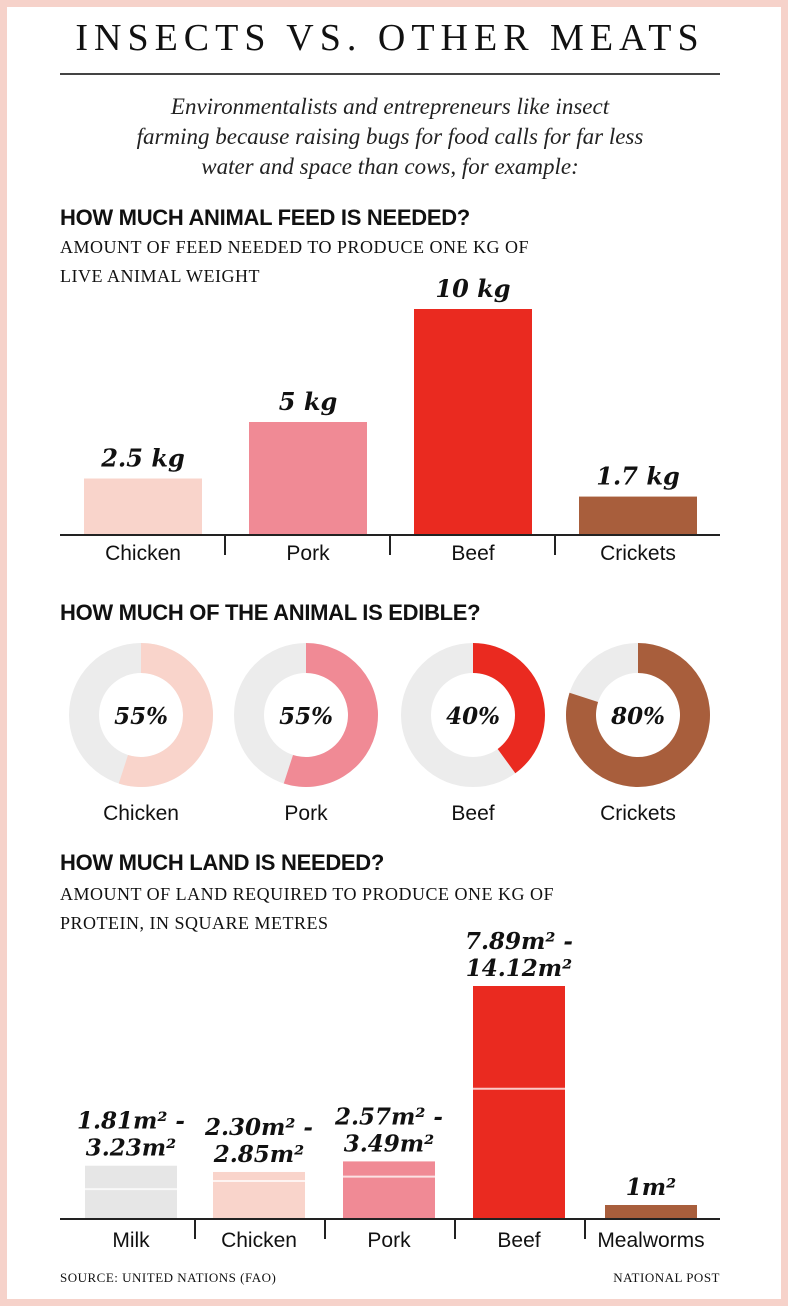 The width and height of the screenshot is (788, 1306). What do you see at coordinates (308, 401) in the screenshot?
I see `feed-value-label: 5 kg` at bounding box center [308, 401].